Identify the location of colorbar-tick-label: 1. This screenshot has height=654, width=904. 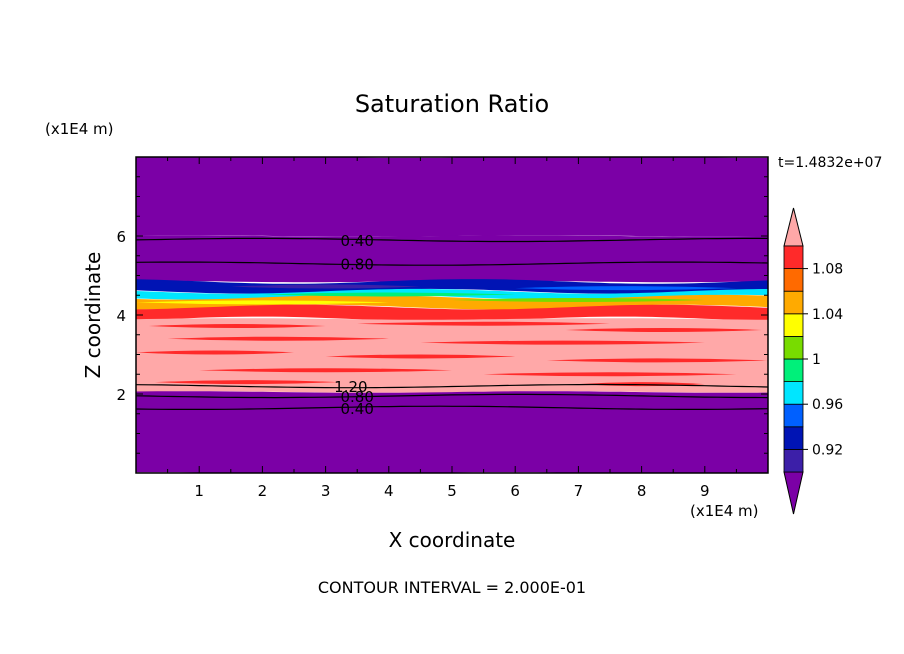
(816, 360).